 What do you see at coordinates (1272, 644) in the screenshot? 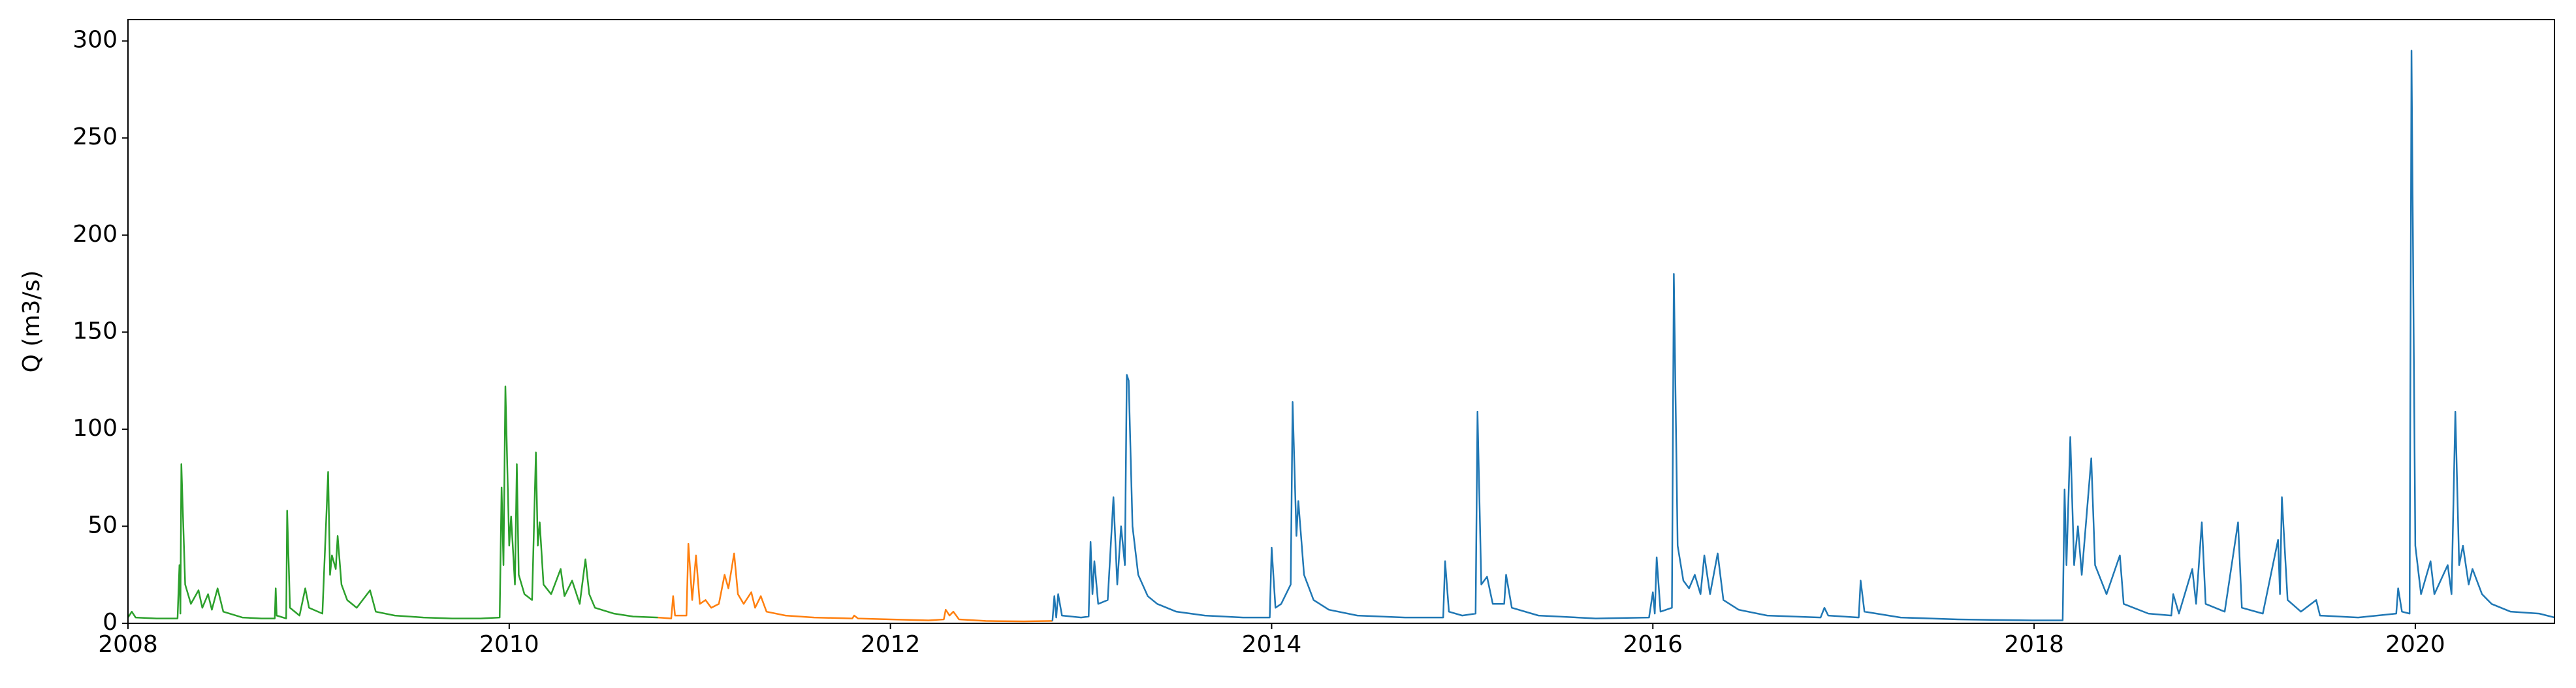
I see `x-tick-label: 2014` at bounding box center [1272, 644].